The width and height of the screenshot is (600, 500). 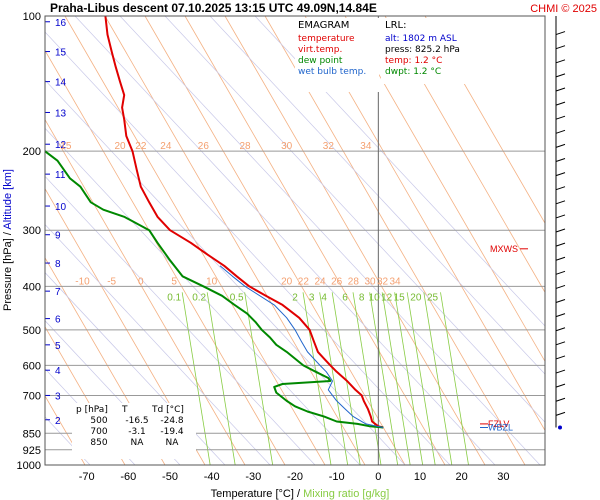 I want to click on mixing-ratio-label: 3, so click(x=312, y=297).